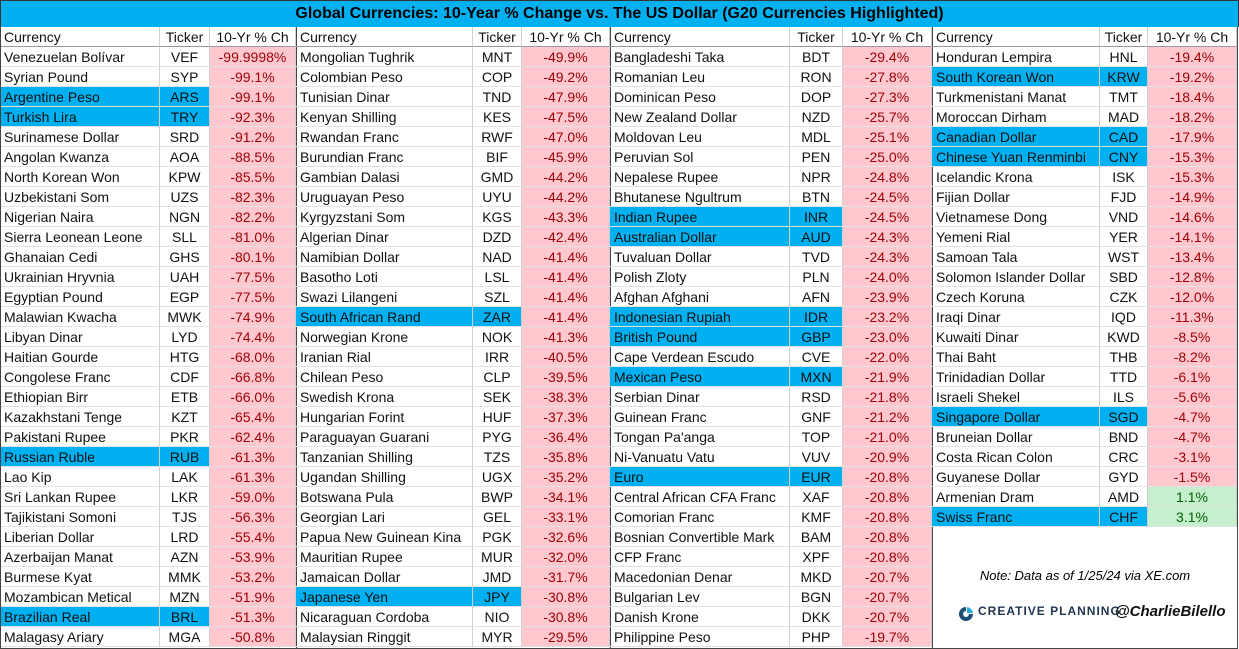 This screenshot has width=1239, height=649. What do you see at coordinates (816, 137) in the screenshot?
I see `ticker: MDL` at bounding box center [816, 137].